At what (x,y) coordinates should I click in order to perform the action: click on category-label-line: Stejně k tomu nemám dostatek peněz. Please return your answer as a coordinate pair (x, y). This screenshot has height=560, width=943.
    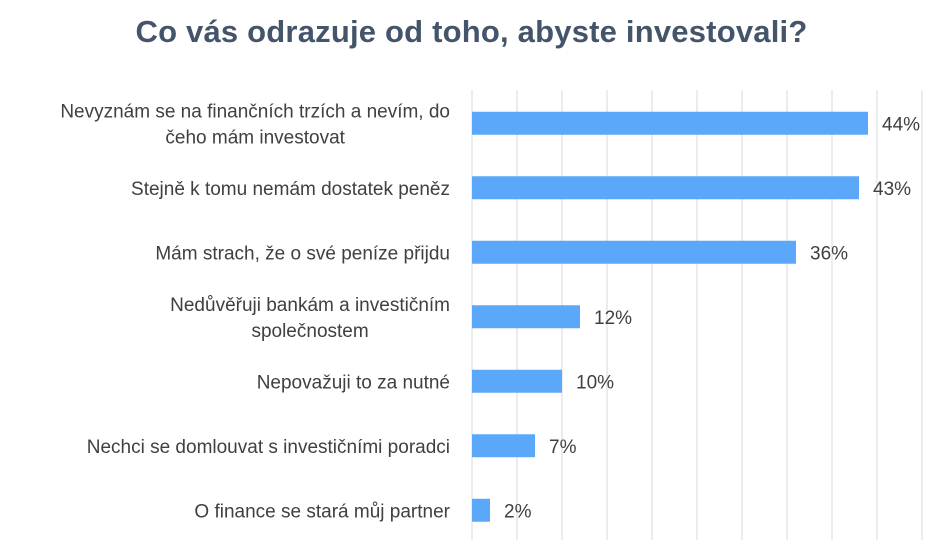
    Looking at the image, I should click on (290, 189).